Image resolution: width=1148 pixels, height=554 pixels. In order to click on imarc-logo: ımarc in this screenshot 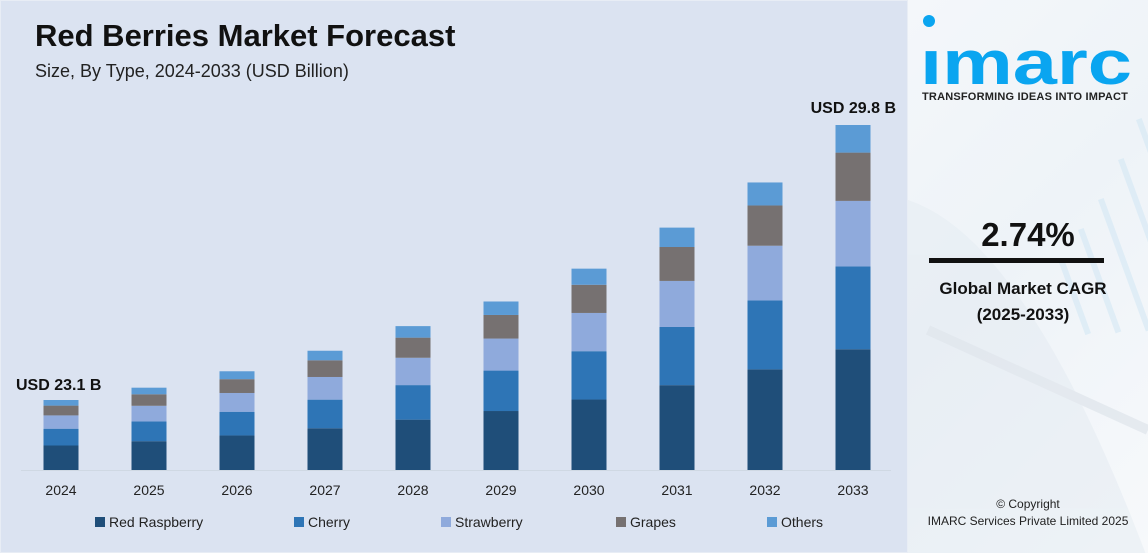, I will do `click(1026, 52)`.